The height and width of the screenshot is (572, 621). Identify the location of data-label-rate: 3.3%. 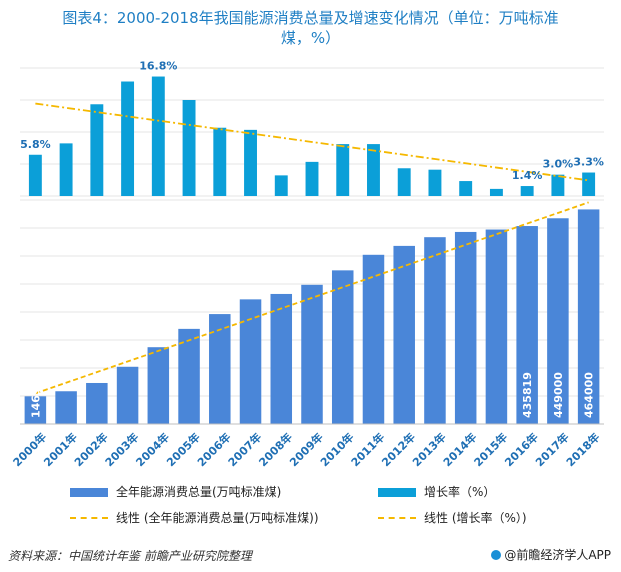
(588, 162).